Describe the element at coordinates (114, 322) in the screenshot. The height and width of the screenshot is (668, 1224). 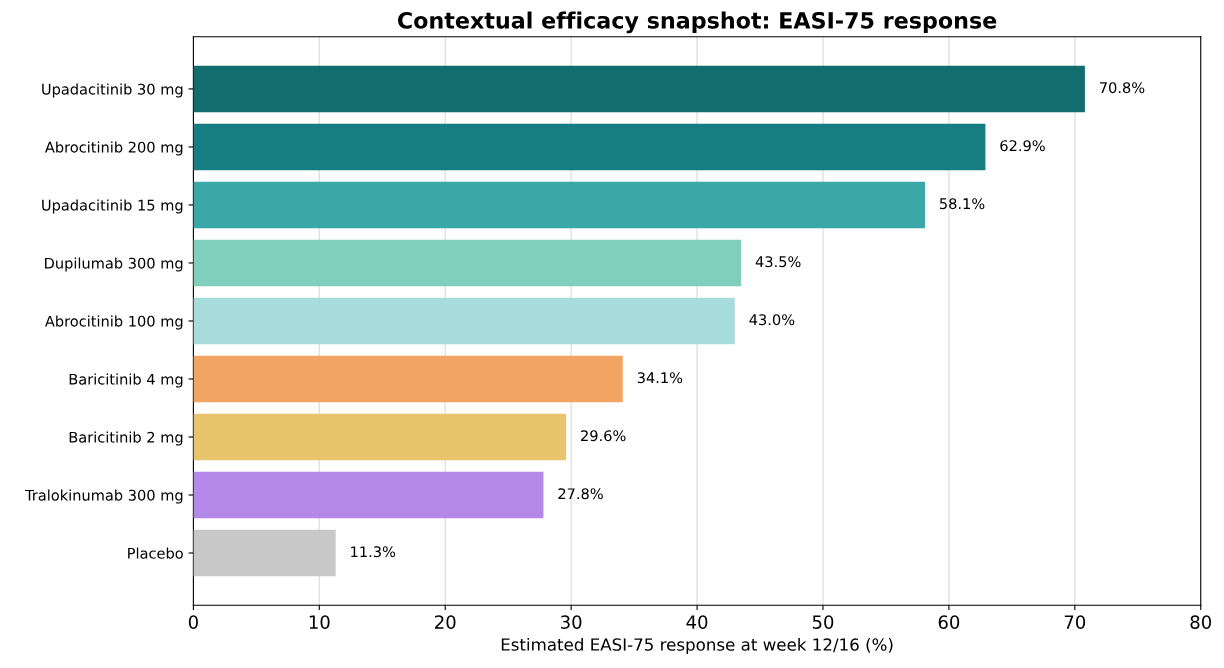
I see `y-tick-label: Abrocitinib 100 mg` at that location.